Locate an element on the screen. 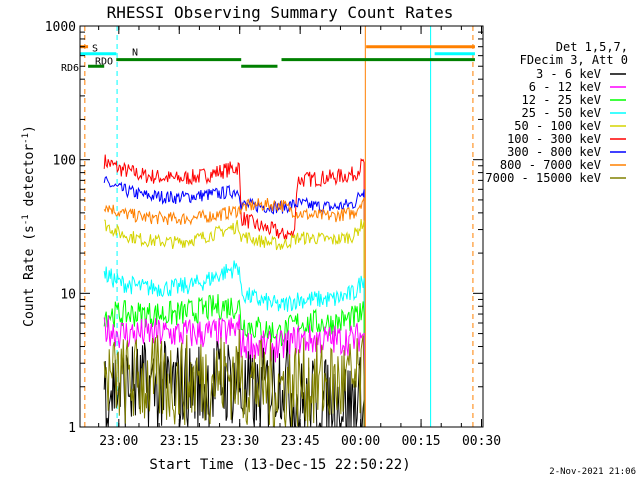 Image resolution: width=640 pixels, height=480 pixels. y-tick-label: 100 is located at coordinates (64, 161).